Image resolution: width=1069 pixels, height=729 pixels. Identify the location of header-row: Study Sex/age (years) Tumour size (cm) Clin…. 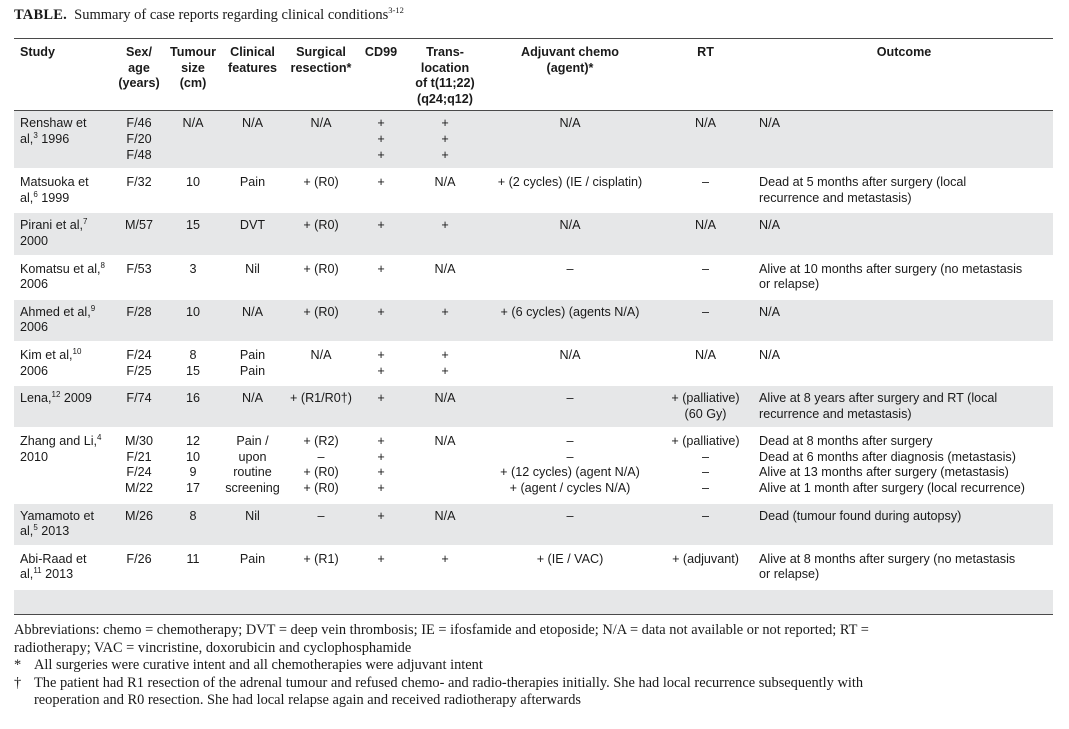
(533, 74).